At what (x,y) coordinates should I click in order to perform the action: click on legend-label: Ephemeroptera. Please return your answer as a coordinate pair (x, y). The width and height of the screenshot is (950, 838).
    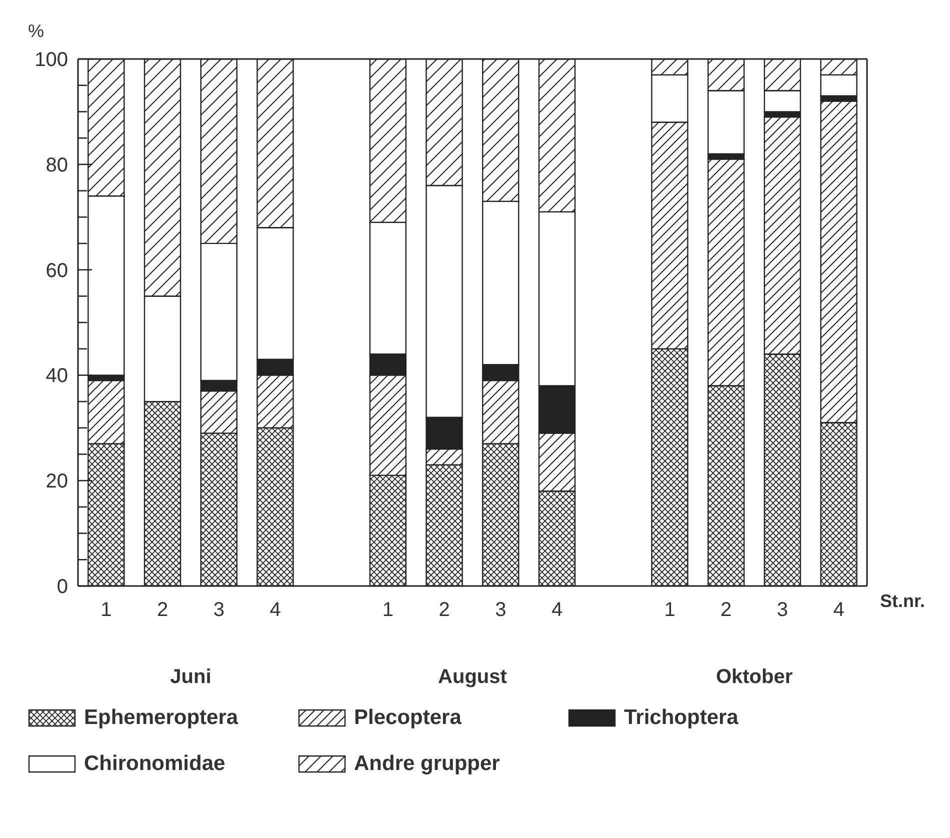
    Looking at the image, I should click on (161, 717).